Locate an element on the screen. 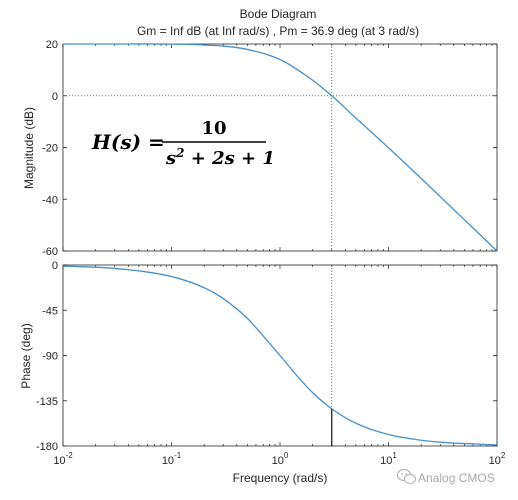  xtick-label-exponent: 1 is located at coordinates (394, 455).